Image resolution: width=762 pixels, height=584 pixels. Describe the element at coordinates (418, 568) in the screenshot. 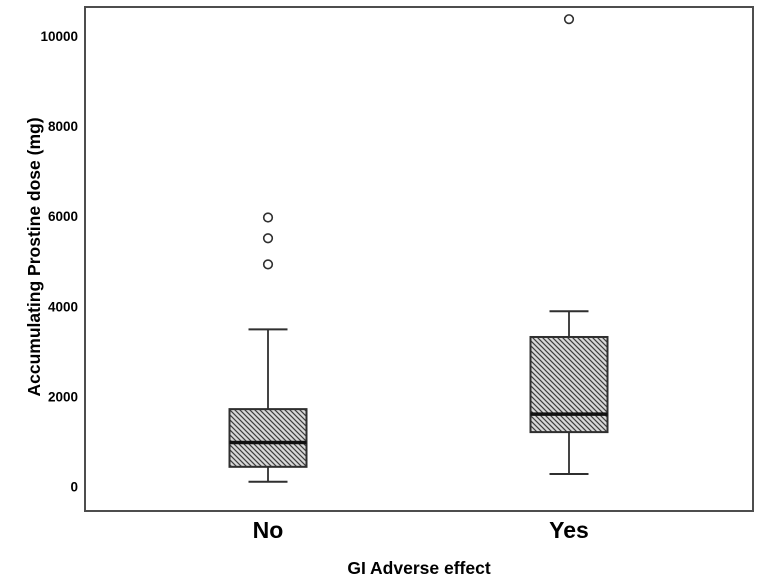

I see `x-axis-title: GI Adverse effect` at that location.